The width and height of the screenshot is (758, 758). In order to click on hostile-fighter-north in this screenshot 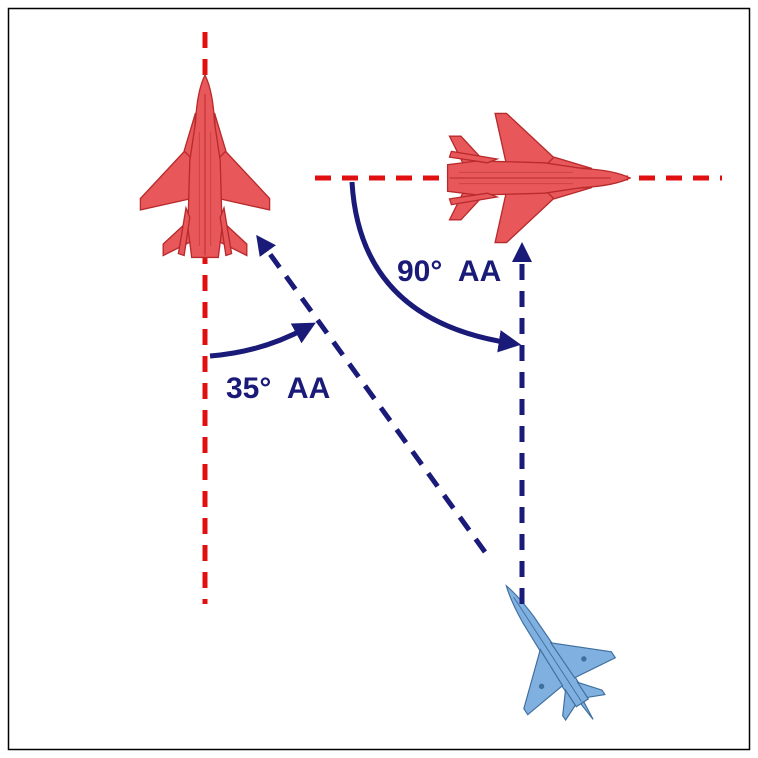, I will do `click(205, 166)`.